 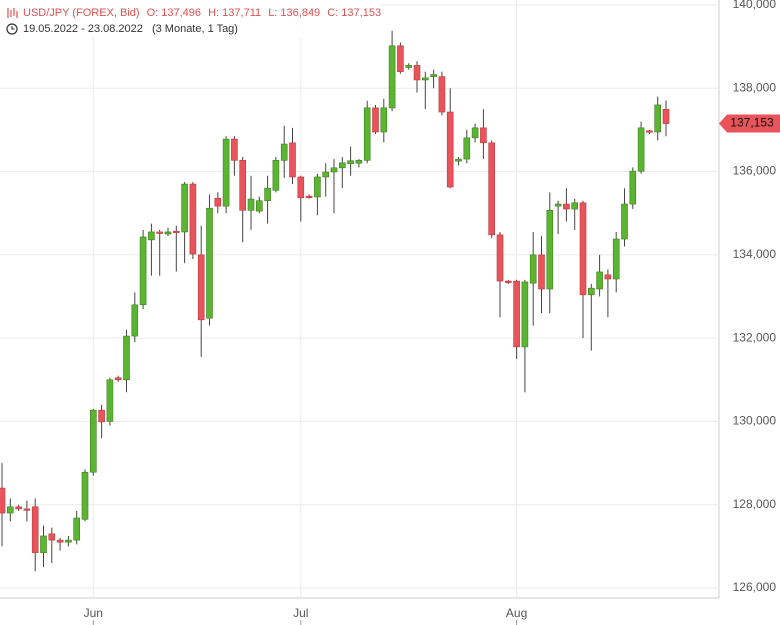 I want to click on period-note: (3 Monate, 1 Tag), so click(x=195, y=29).